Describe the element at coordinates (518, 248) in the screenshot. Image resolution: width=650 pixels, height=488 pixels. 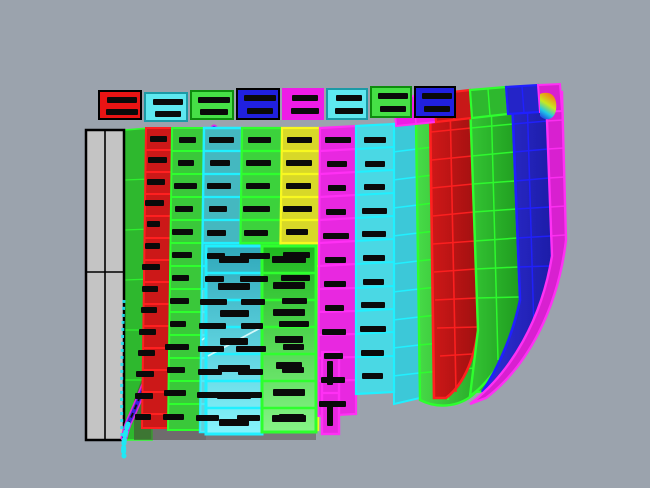
I see `mesh-band-magenta` at that location.